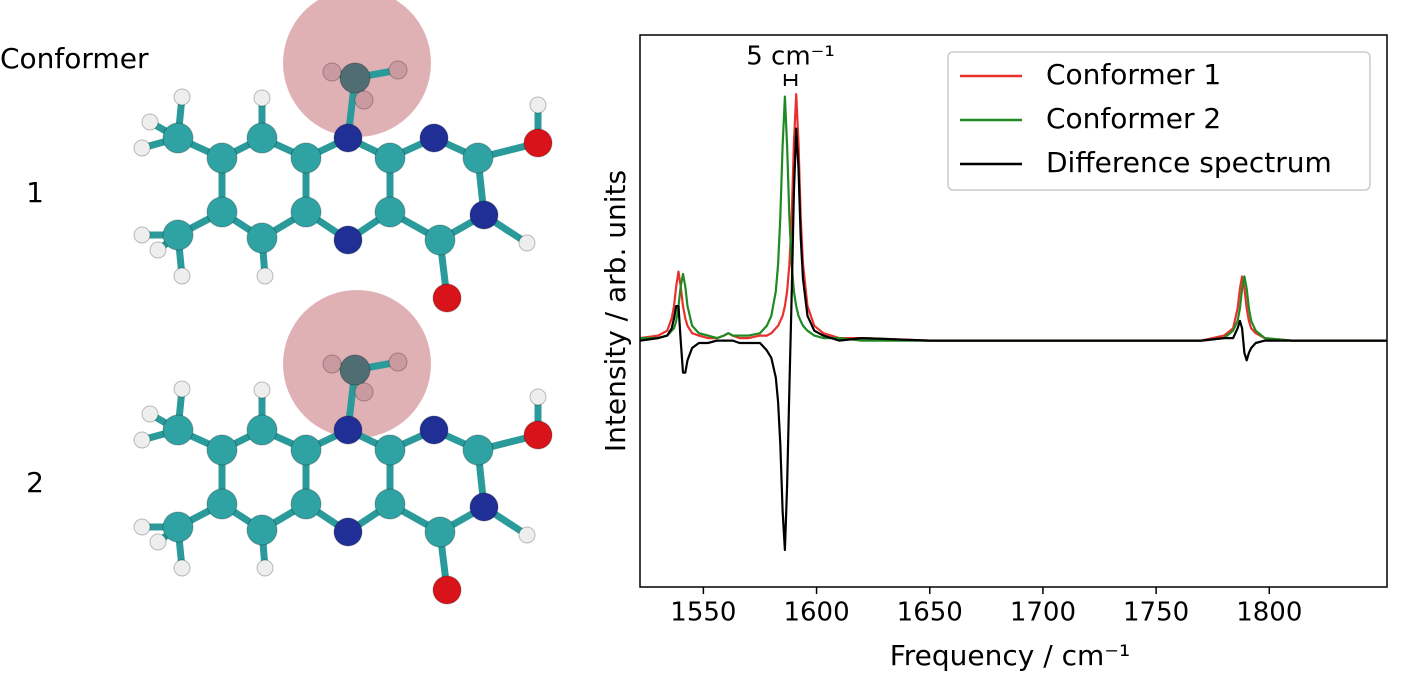 Image resolution: width=1408 pixels, height=692 pixels. Describe the element at coordinates (1189, 162) in the screenshot. I see `legend-label: Difference spectrum` at that location.